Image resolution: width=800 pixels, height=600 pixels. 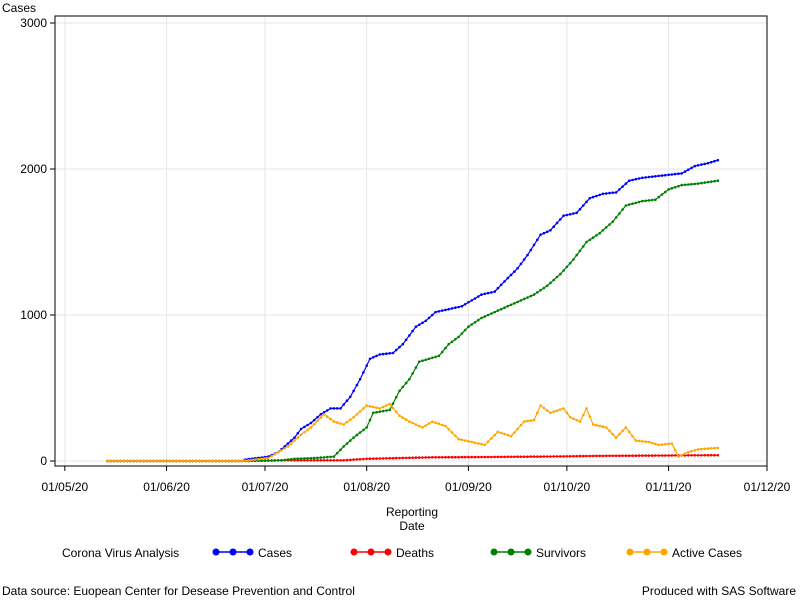 I want to click on legend-items: Cases Deaths Survivors Active Cases, so click(x=477, y=553).